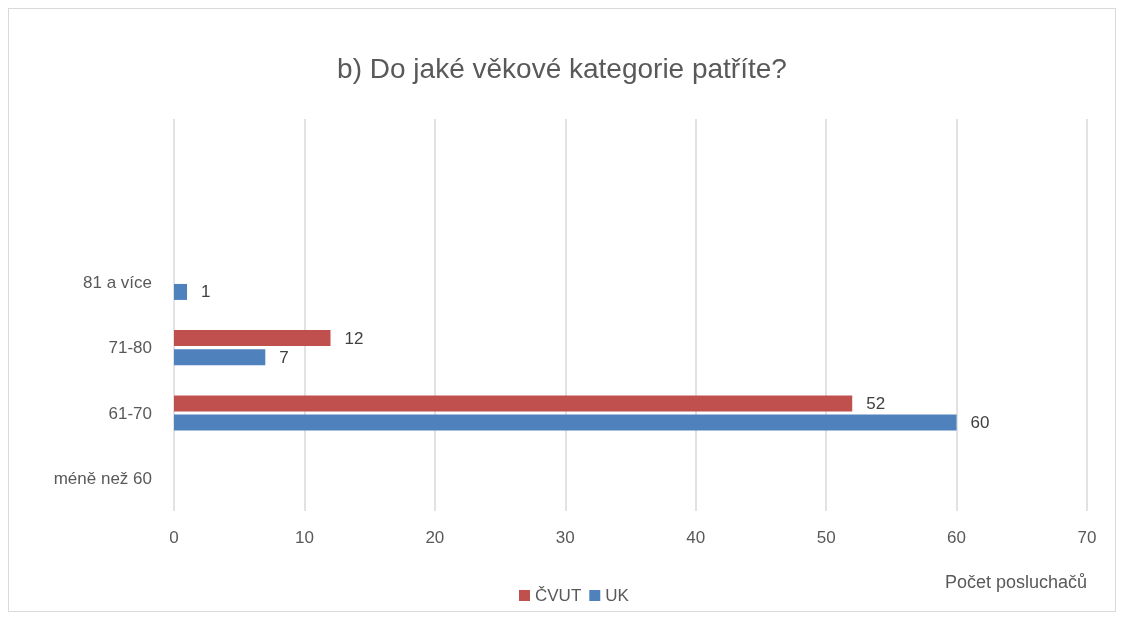 The image size is (1126, 622). What do you see at coordinates (1015, 582) in the screenshot?
I see `x-axis-title: Počet posluchačů` at bounding box center [1015, 582].